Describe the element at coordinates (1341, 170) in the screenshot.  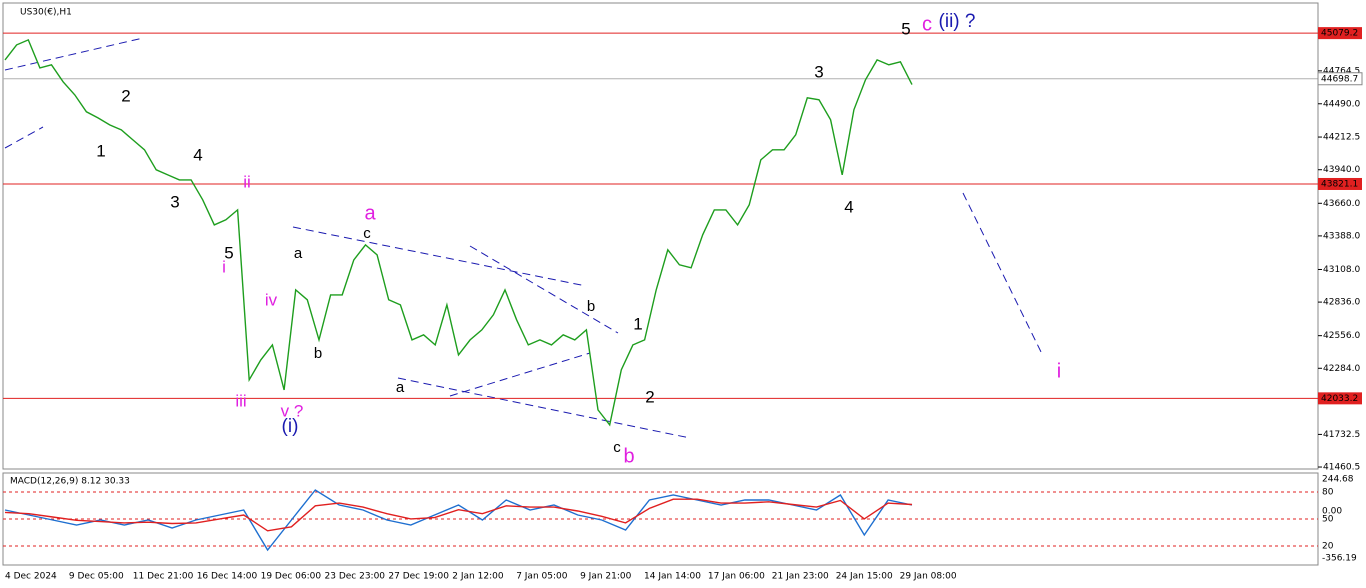
I see `y-tick-label: 43940.0` at that location.